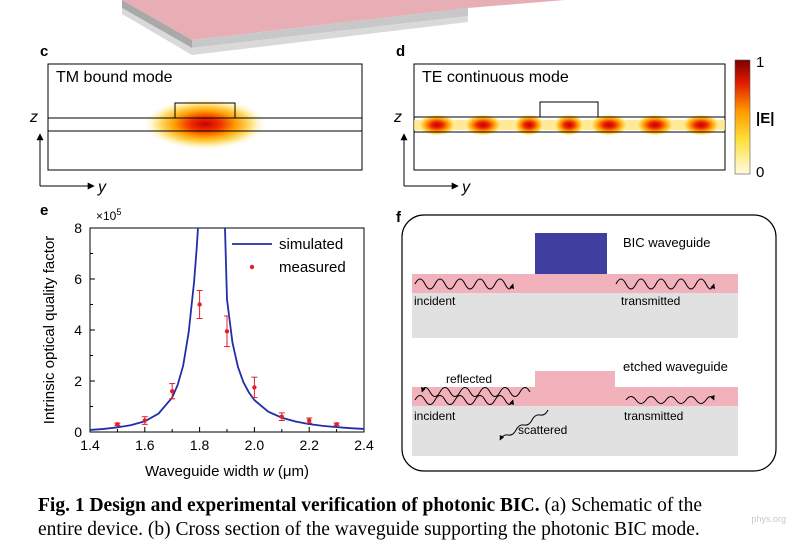 The image size is (800, 542). Describe the element at coordinates (204, 471) in the screenshot. I see `x-axis-title-main: Waveguide width` at that location.